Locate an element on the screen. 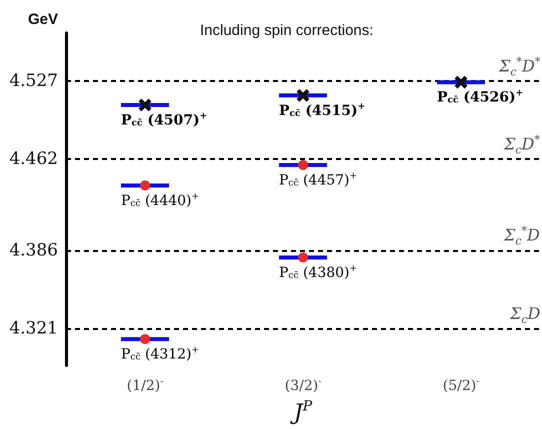 This screenshot has width=542, height=429. ref-line-label: Σ$_{c}$D is located at coordinates (525, 315).